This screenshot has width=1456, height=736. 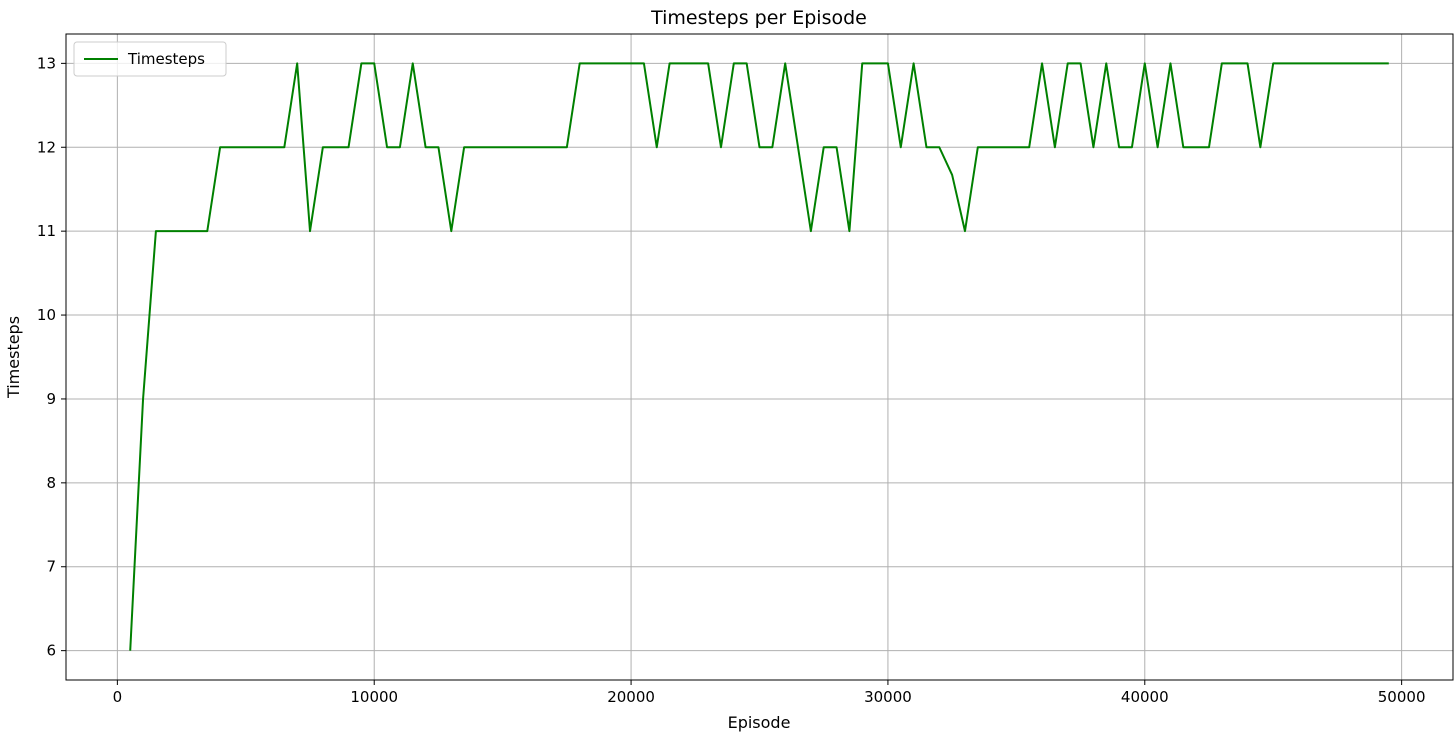 What do you see at coordinates (51, 483) in the screenshot?
I see `y-tick-label: 8` at bounding box center [51, 483].